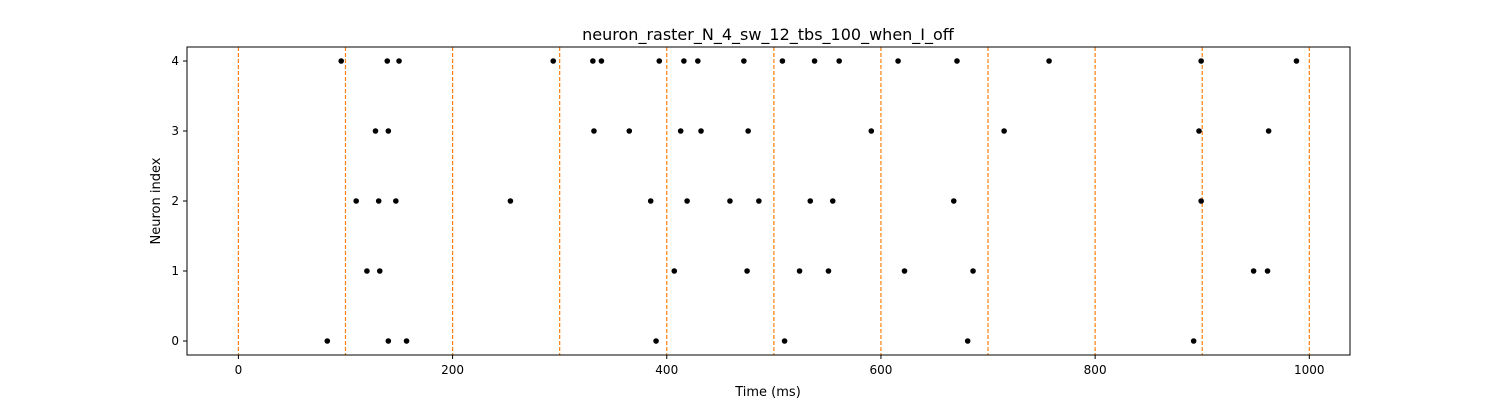 The image size is (1500, 400). Describe the element at coordinates (156, 200) in the screenshot. I see `y-axis-label: Neuron index` at that location.